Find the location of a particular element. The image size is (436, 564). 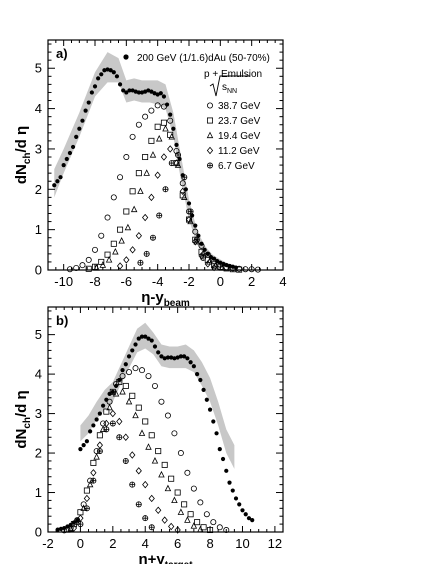

x-tick-label: -8 is located at coordinates (95, 281).